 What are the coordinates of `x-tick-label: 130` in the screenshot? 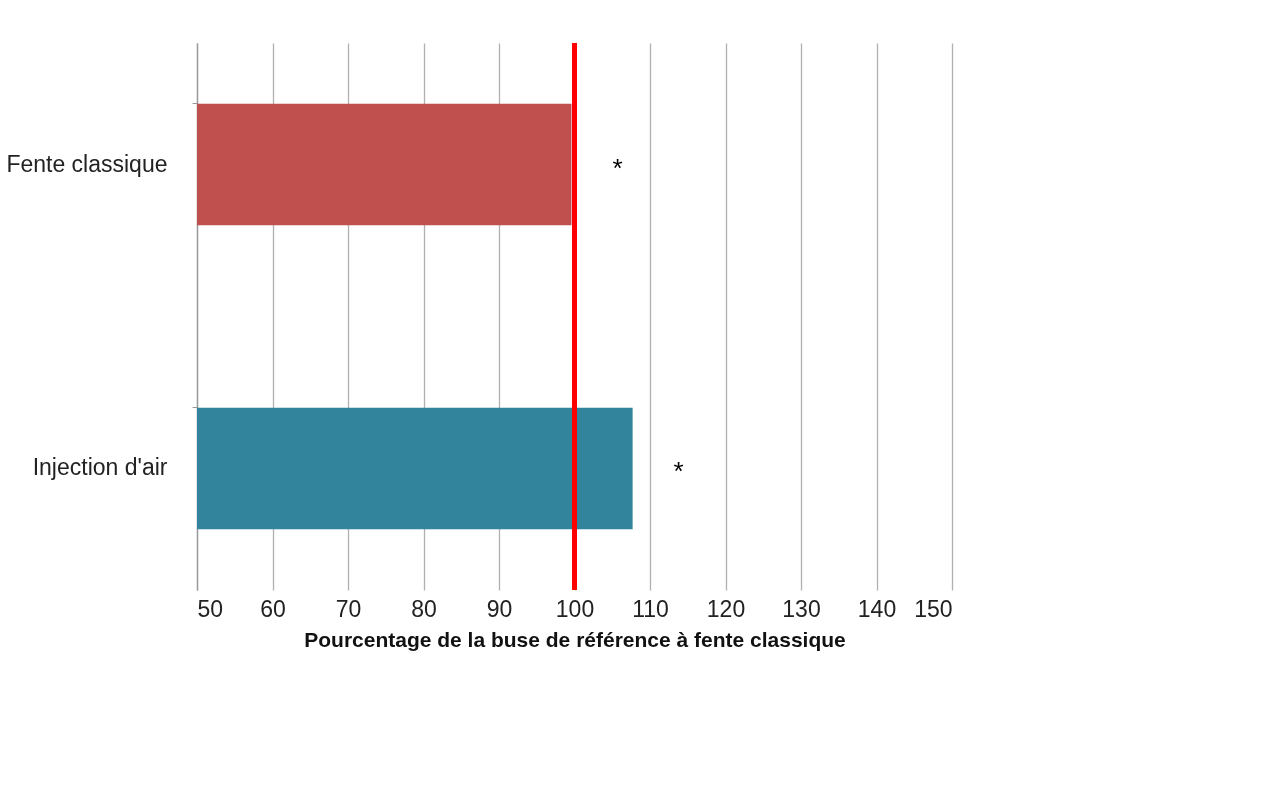 It's located at (801, 608).